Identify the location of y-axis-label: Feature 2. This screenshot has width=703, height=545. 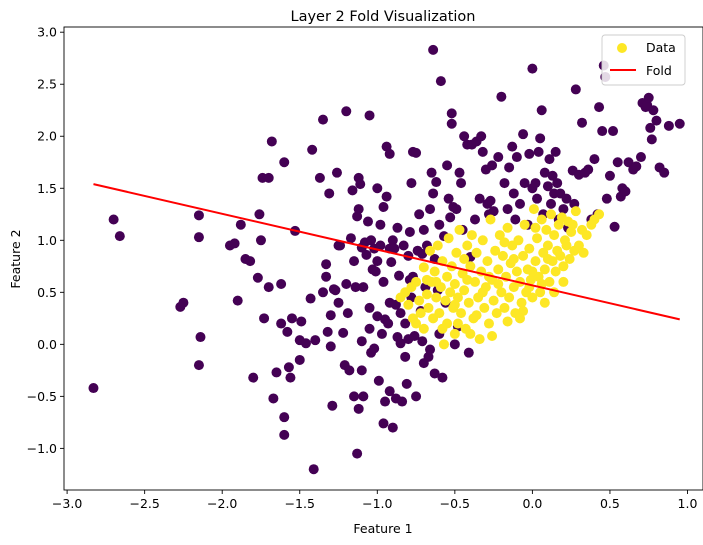
(15, 258).